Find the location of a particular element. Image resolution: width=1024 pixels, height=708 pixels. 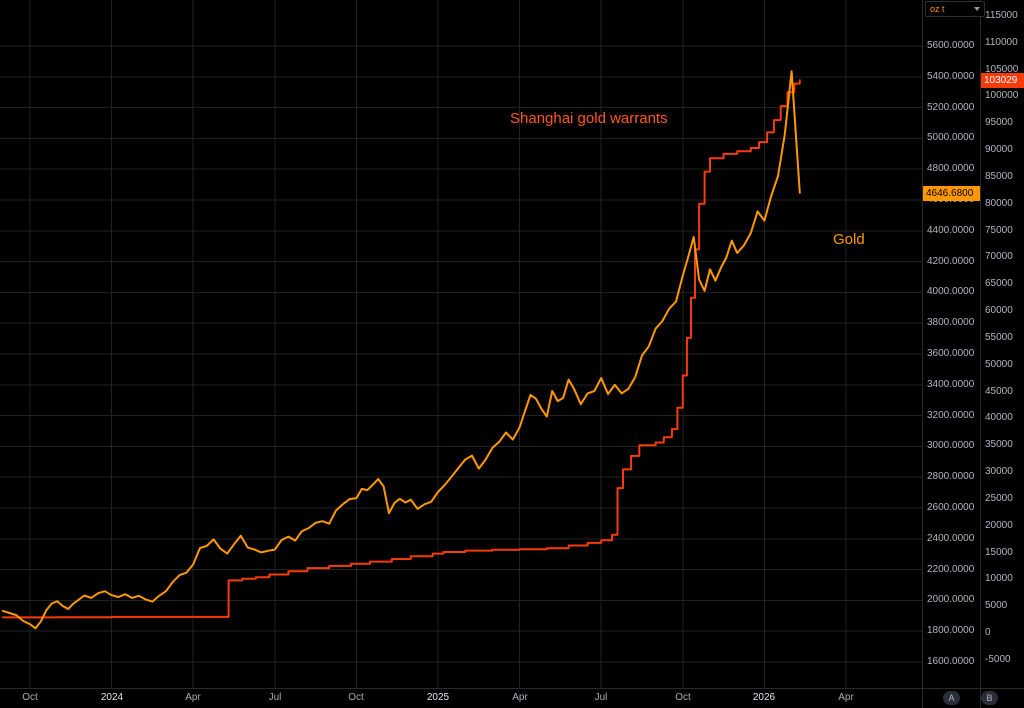

gold-price-tick: 4000.0000 is located at coordinates (951, 291).